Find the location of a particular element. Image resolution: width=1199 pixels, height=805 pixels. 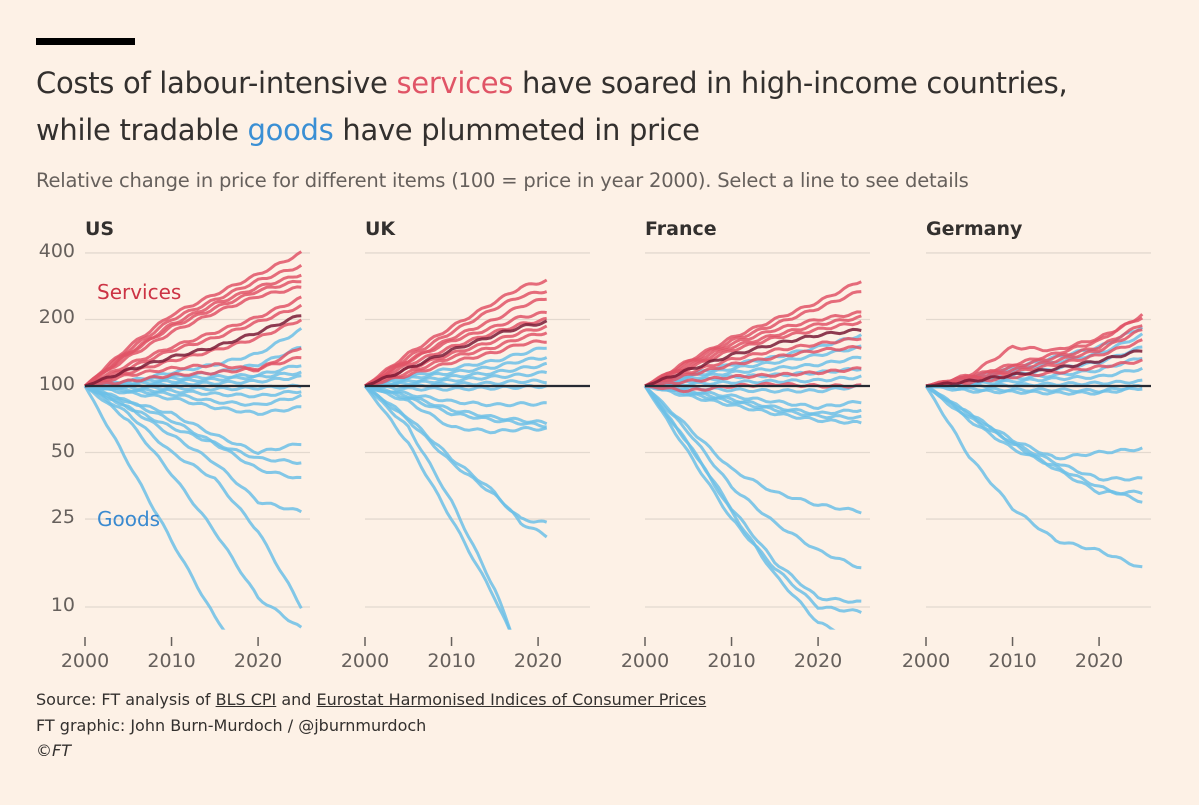

source-text: and is located at coordinates (296, 699).